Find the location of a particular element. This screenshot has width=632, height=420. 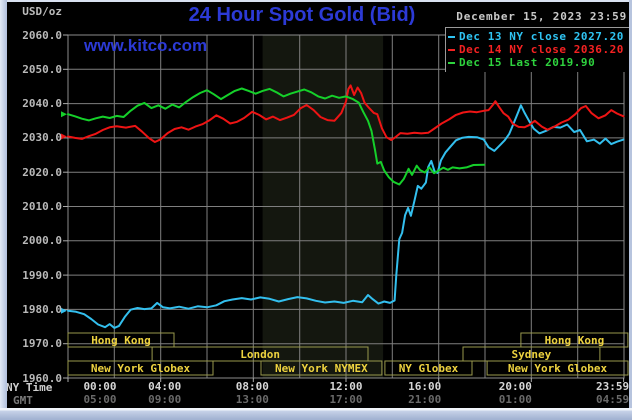

window-frame-right is located at coordinates (630, 210).